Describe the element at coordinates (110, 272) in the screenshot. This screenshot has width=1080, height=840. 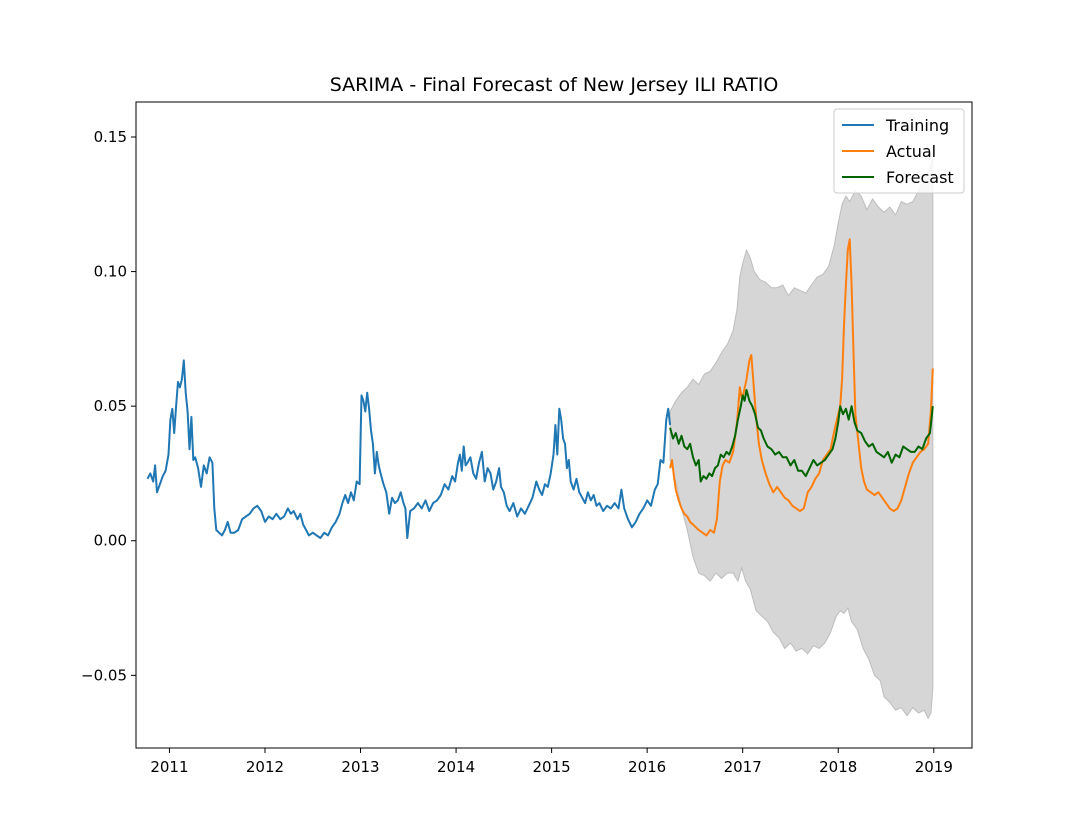
I see `y-tick-label: 0.10` at that location.